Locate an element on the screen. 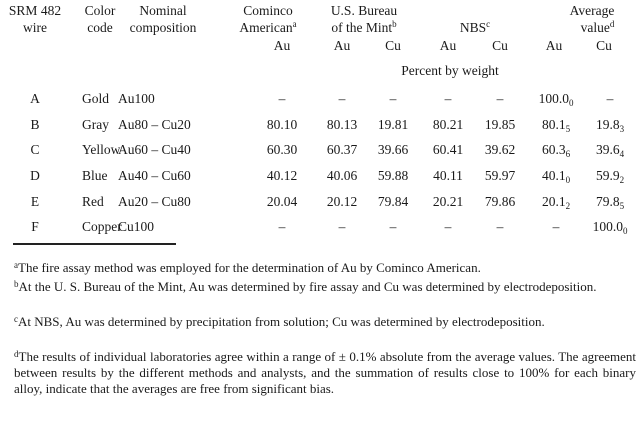 The image size is (642, 425). cell-wire: E is located at coordinates (35, 201).